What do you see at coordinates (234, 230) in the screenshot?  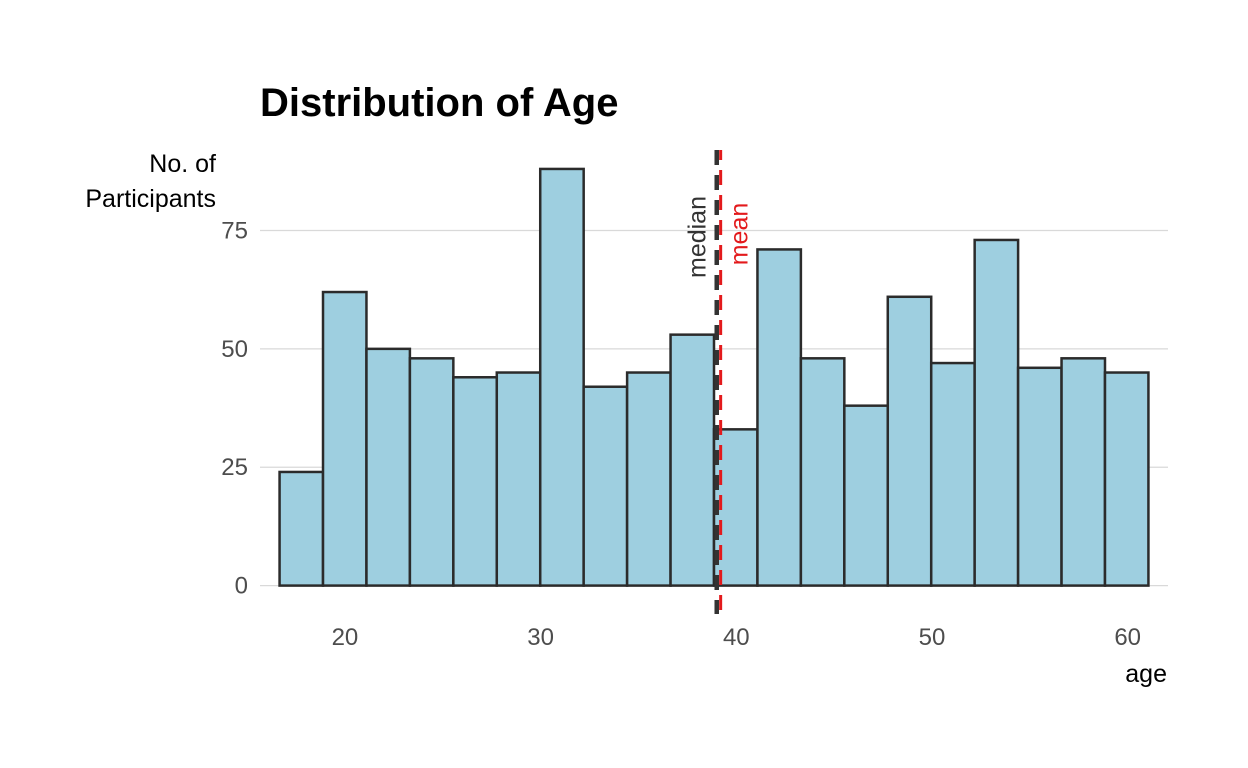 I see `y-tick-label-75: 75` at bounding box center [234, 230].